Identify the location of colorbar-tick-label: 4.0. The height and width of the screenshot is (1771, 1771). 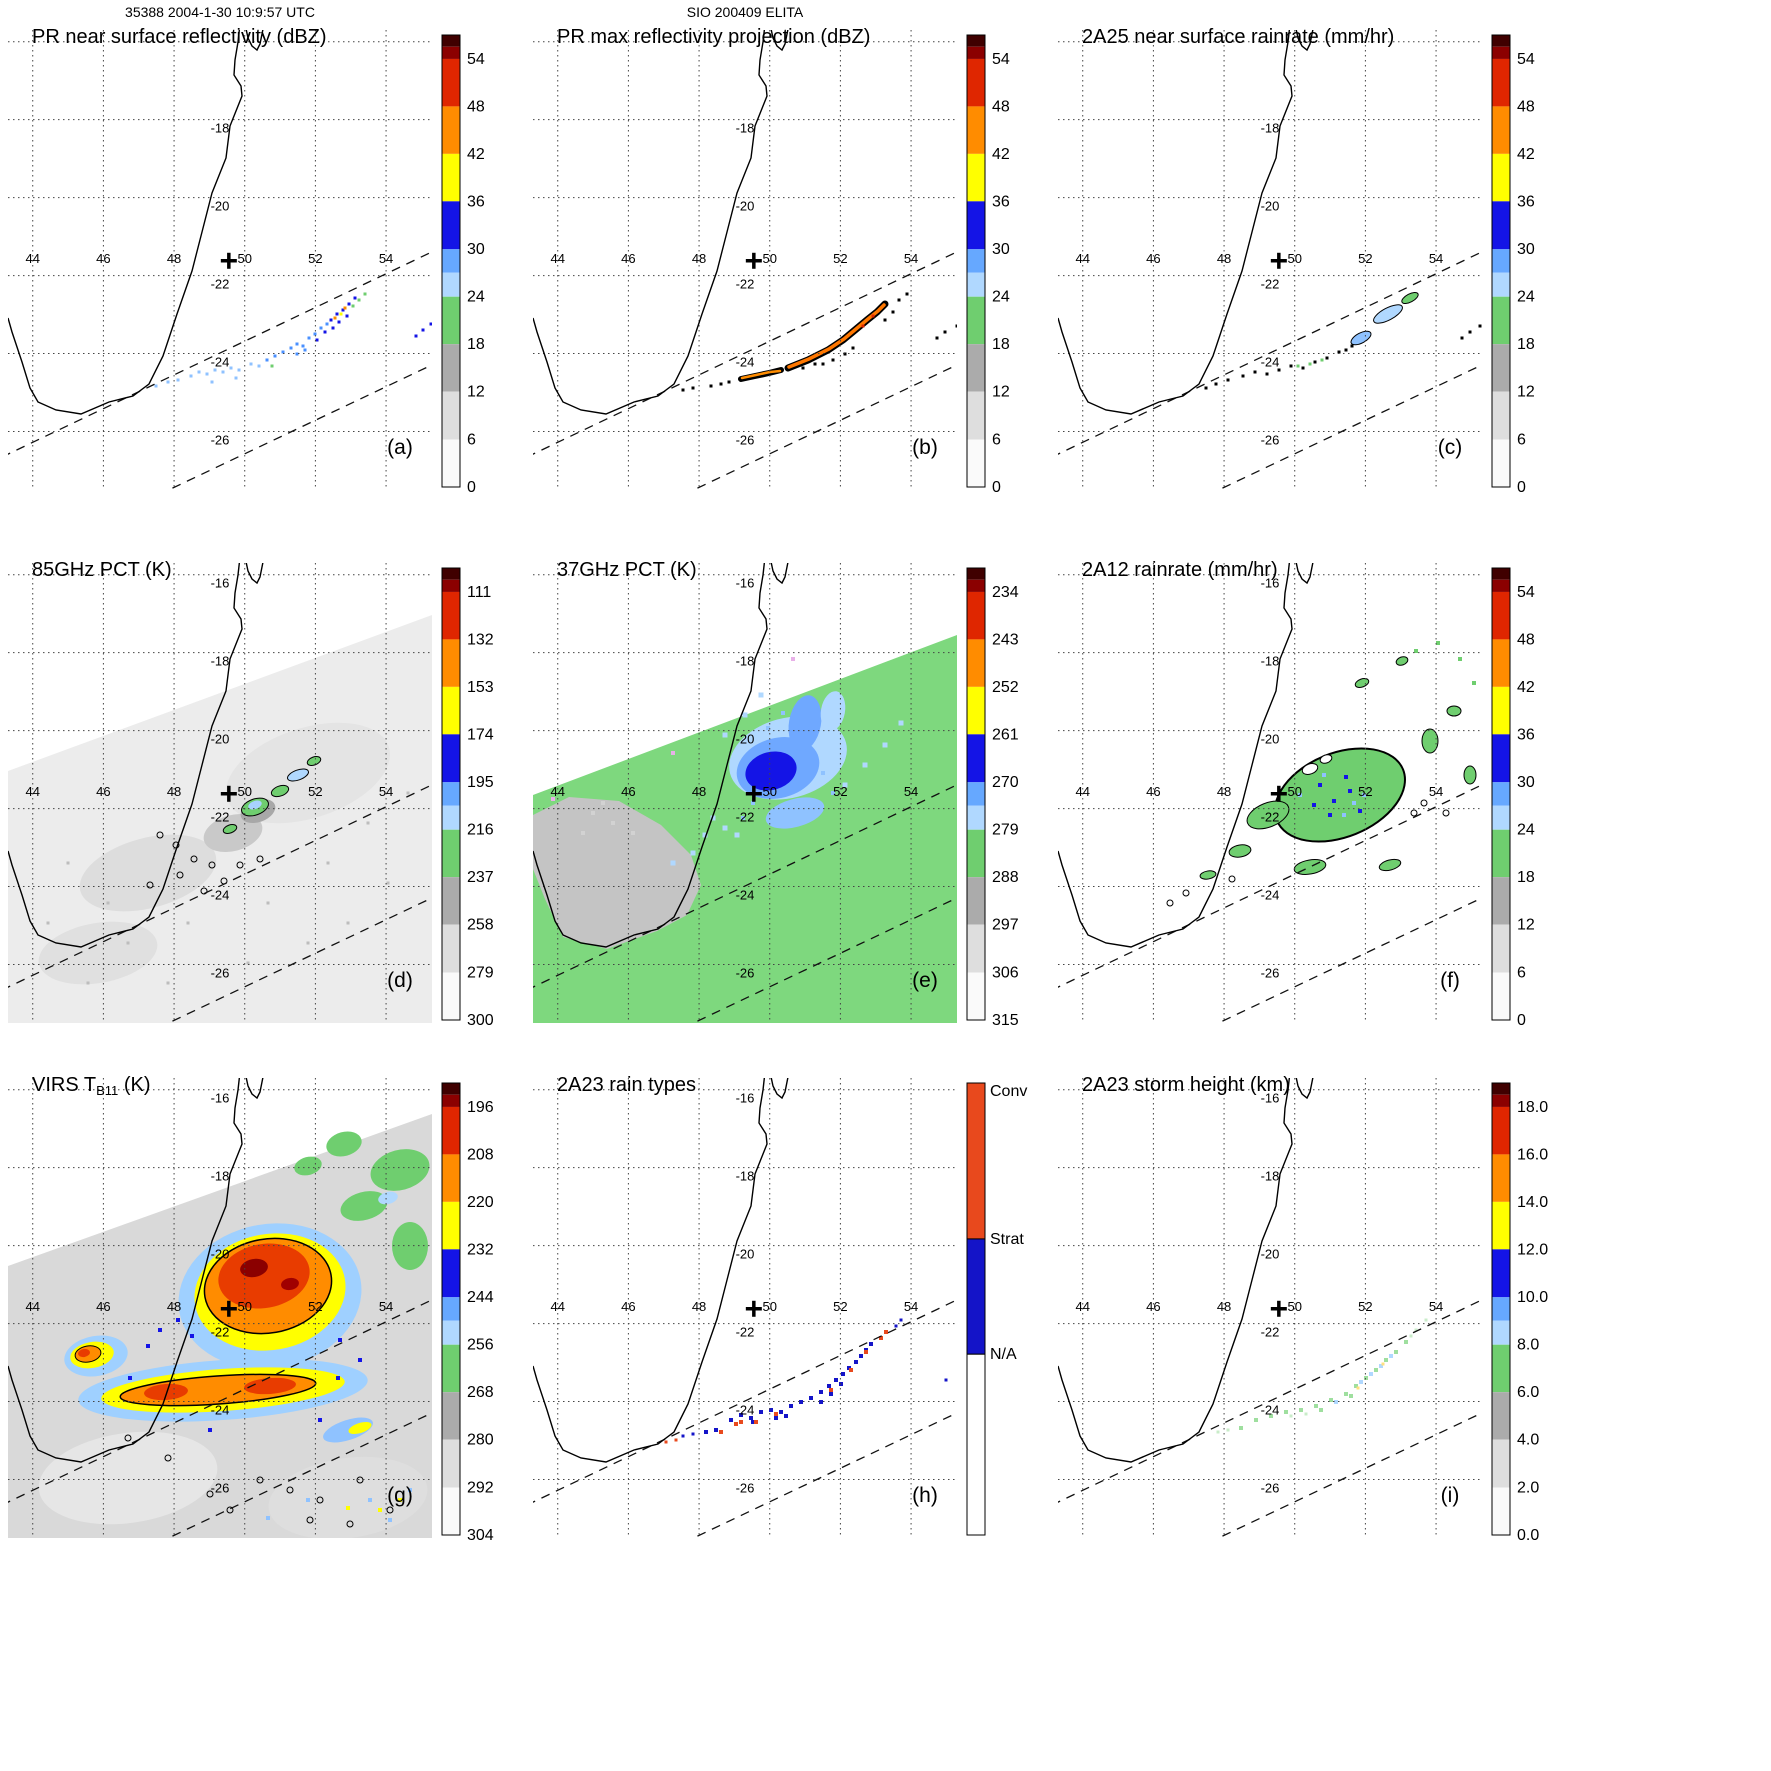
(1528, 1440).